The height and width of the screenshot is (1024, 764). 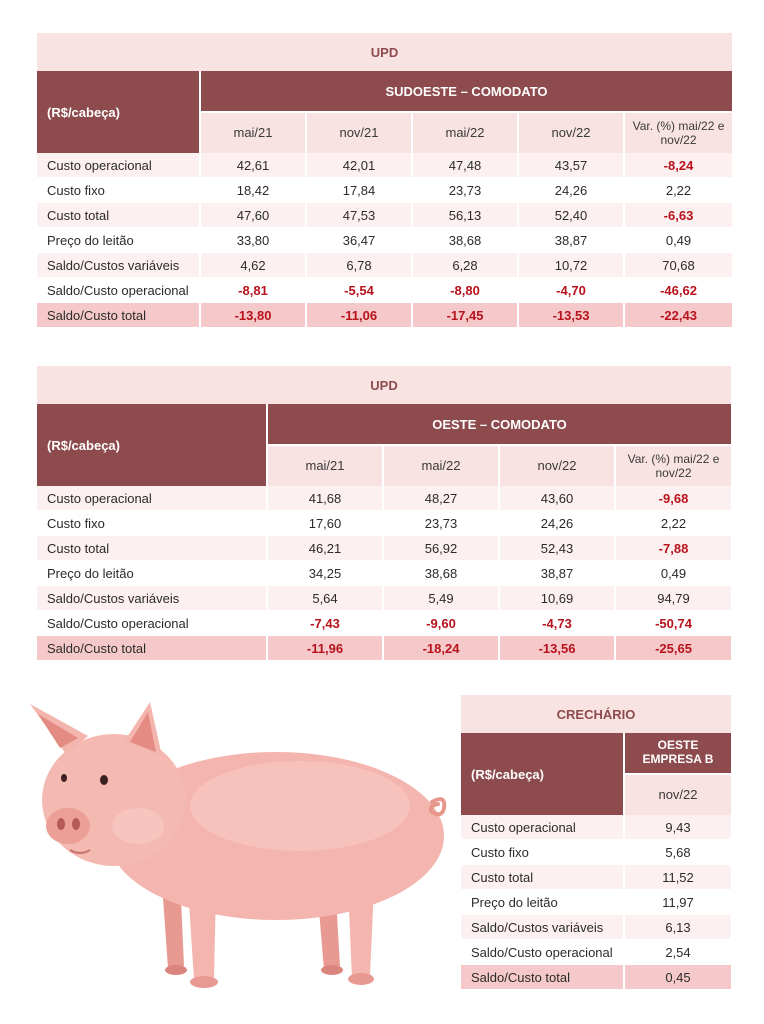 I want to click on table-row: Saldo/Custo operacional 2,54, so click(x=596, y=952).